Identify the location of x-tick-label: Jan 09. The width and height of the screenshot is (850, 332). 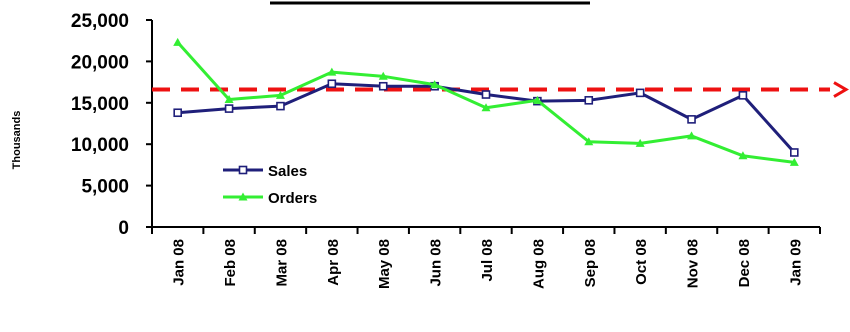
(795, 262).